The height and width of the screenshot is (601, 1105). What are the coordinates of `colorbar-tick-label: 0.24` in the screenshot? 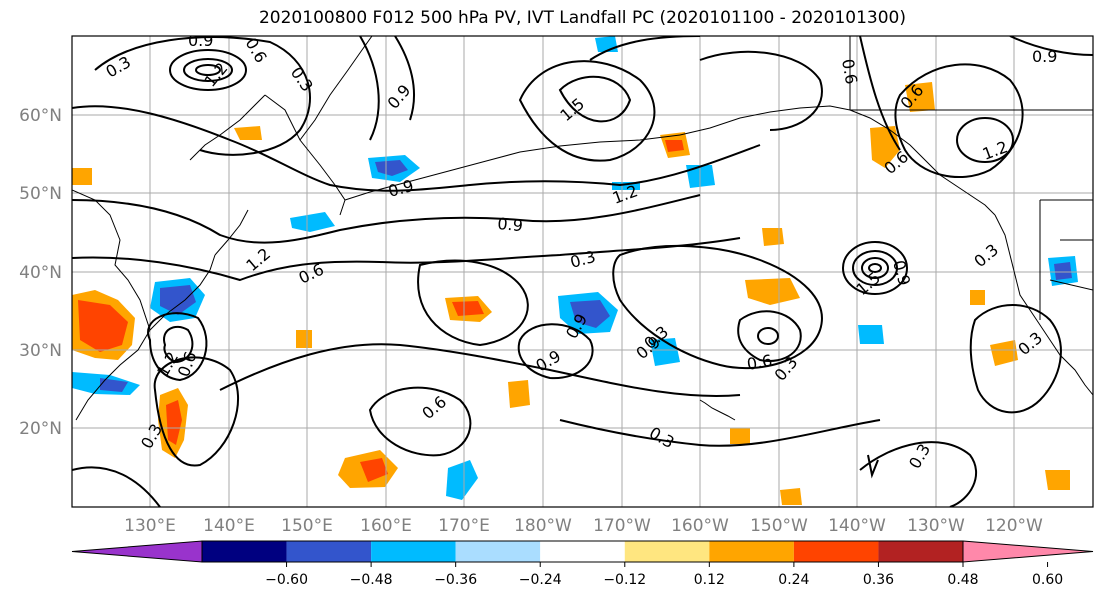 It's located at (793, 580).